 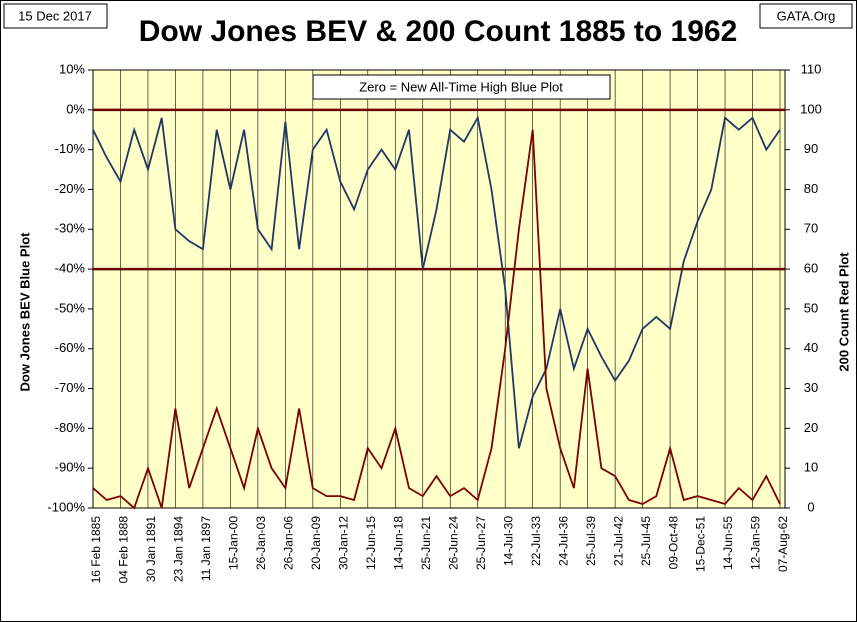 What do you see at coordinates (811, 268) in the screenshot?
I see `y2-tick-label: 60` at bounding box center [811, 268].